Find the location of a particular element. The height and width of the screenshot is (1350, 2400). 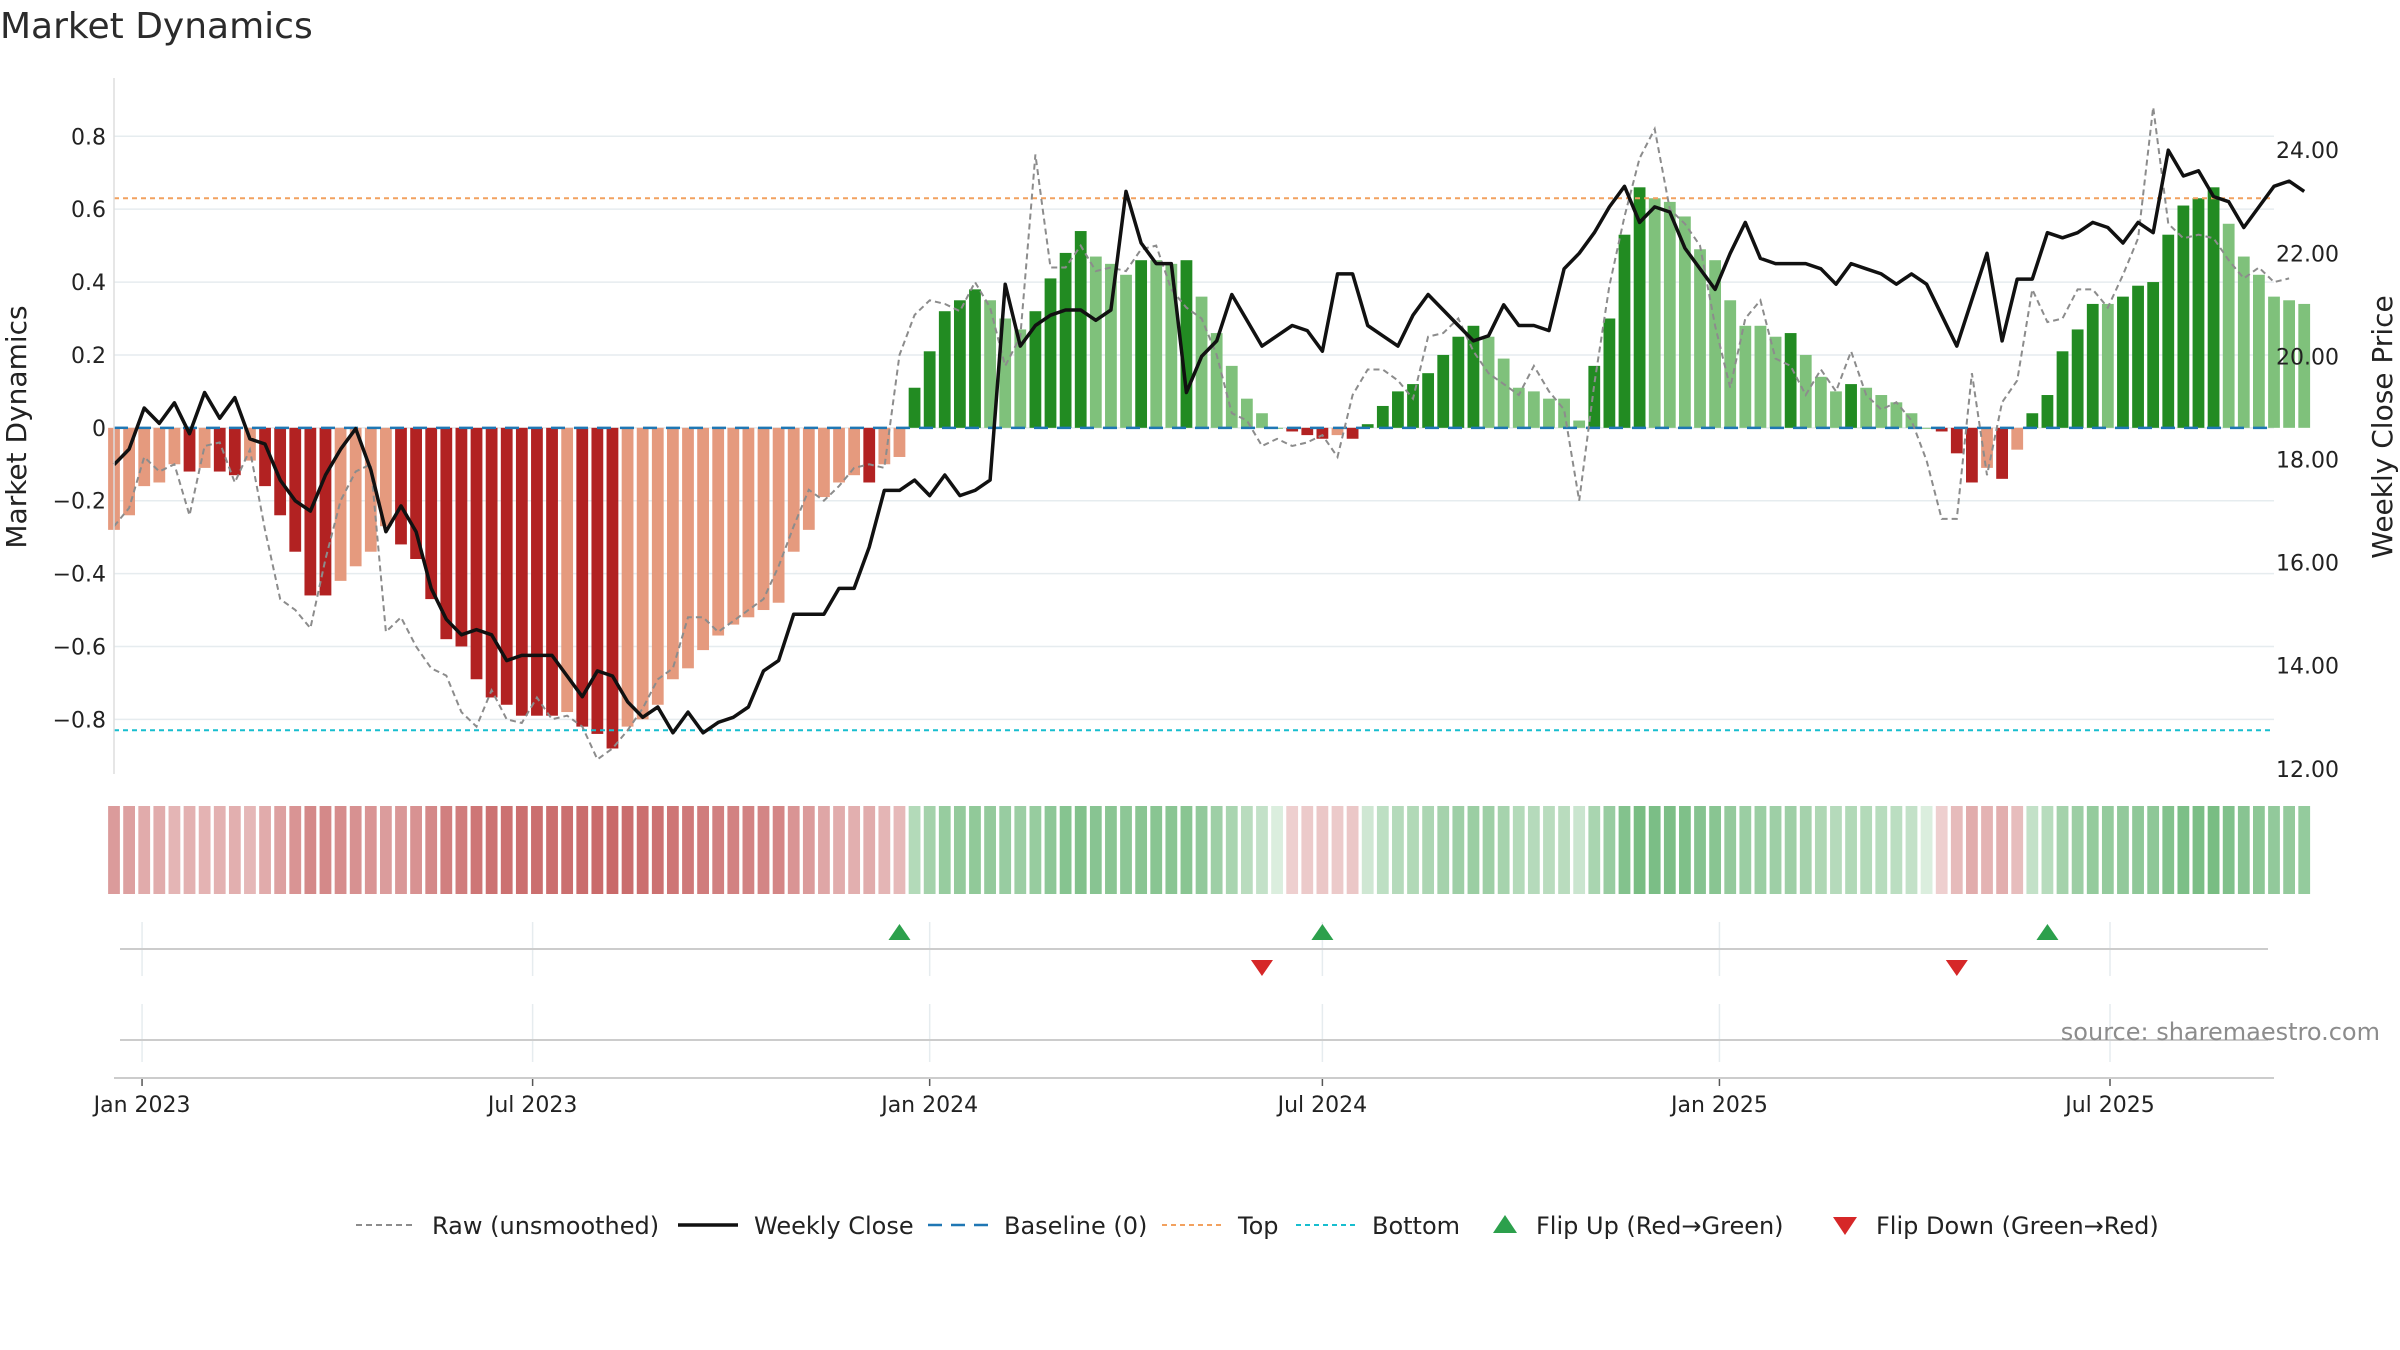

y-axis-title: Market Dynamics is located at coordinates (16, 426).